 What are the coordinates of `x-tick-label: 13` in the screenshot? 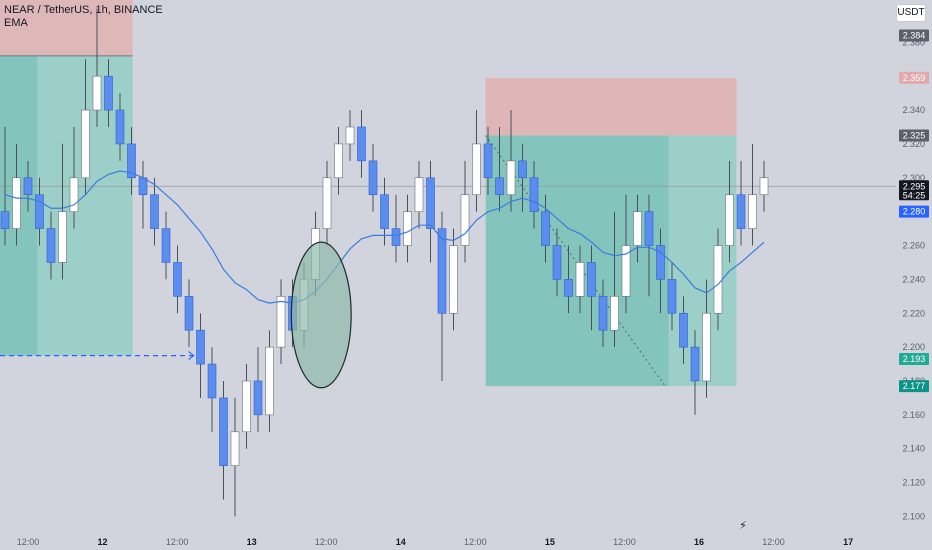 It's located at (252, 542).